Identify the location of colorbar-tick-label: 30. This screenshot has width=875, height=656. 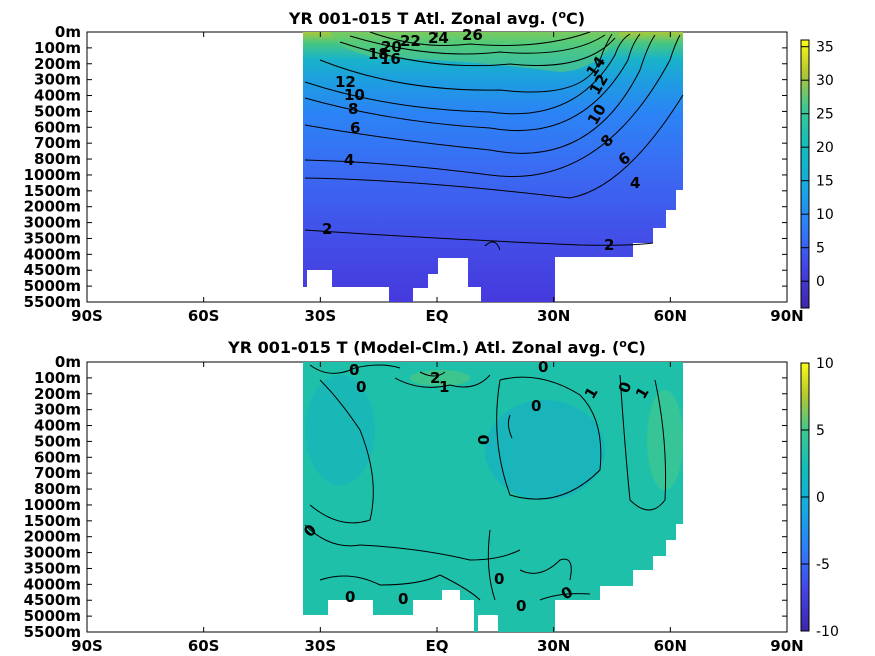
(825, 81).